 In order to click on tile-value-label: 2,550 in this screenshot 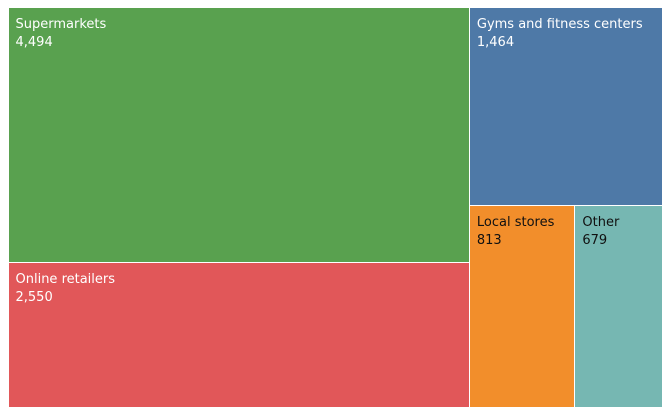, I will do `click(34, 298)`.